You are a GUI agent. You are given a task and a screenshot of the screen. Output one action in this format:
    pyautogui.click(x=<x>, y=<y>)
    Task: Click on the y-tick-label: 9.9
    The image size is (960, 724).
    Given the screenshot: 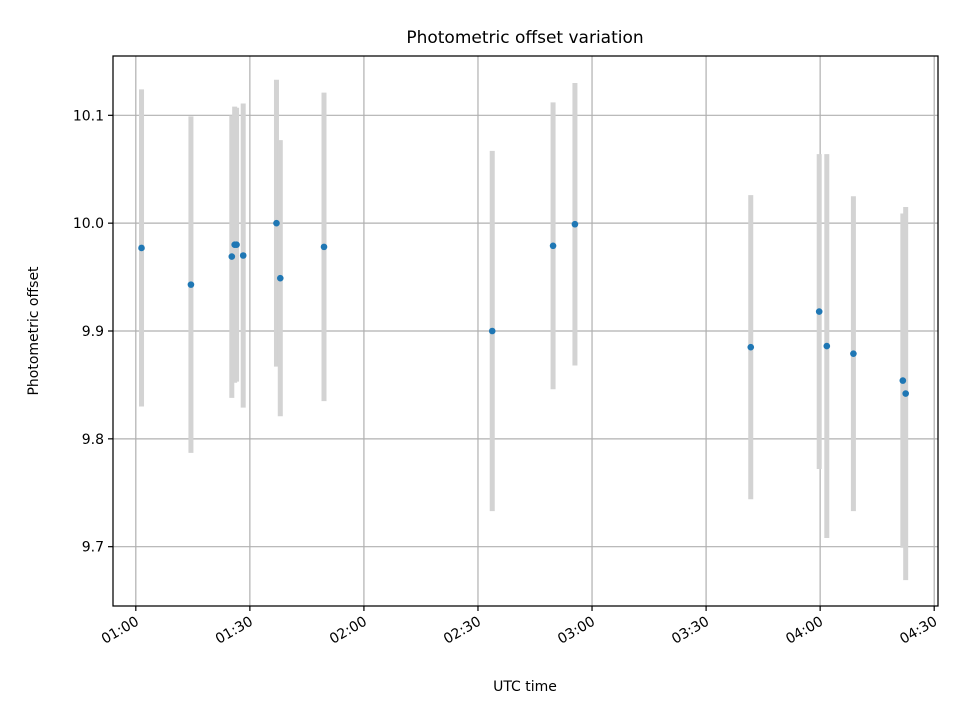 What is the action you would take?
    pyautogui.click(x=93, y=332)
    